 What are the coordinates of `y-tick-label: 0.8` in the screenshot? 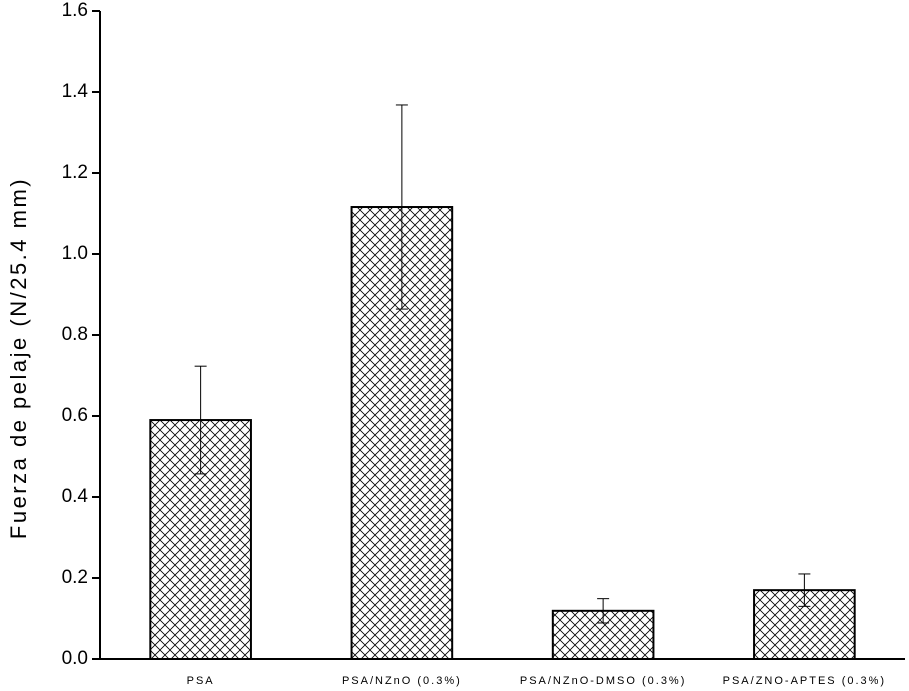 It's located at (75, 334).